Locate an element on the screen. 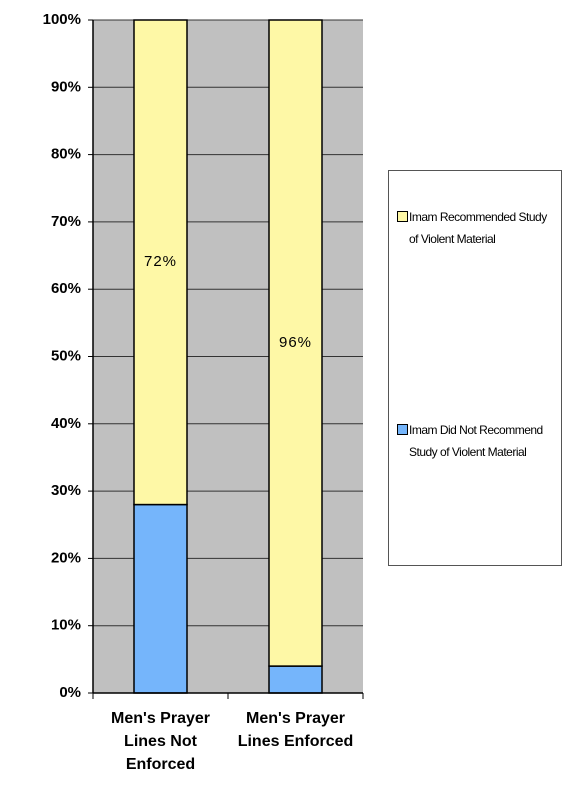 The width and height of the screenshot is (568, 796). y-tick-label: 40% is located at coordinates (66, 423).